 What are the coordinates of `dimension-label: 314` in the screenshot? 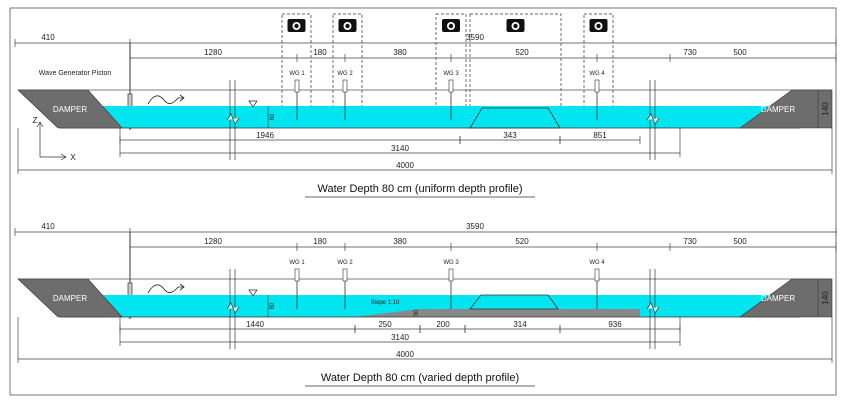 It's located at (520, 324).